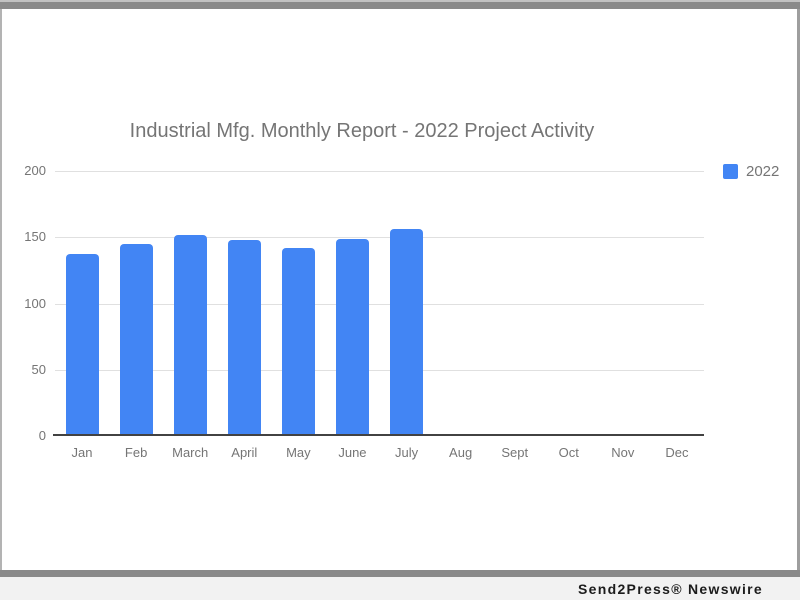 The height and width of the screenshot is (600, 800). What do you see at coordinates (42, 435) in the screenshot?
I see `y-tick-label-0: 0` at bounding box center [42, 435].